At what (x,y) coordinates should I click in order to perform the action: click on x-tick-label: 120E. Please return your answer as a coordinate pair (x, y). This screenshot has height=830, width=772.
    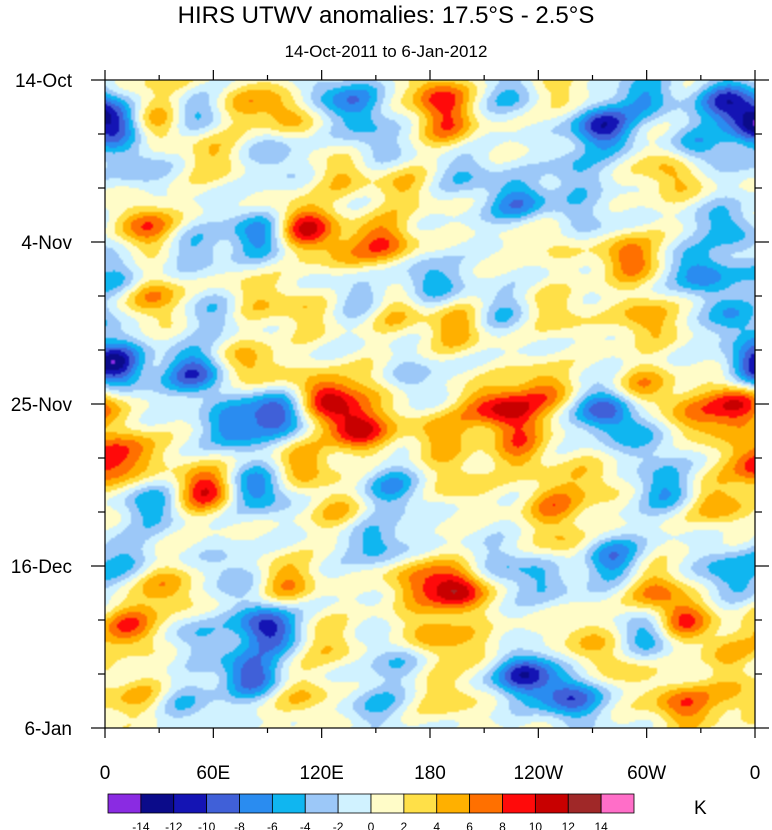
    Looking at the image, I should click on (321, 773).